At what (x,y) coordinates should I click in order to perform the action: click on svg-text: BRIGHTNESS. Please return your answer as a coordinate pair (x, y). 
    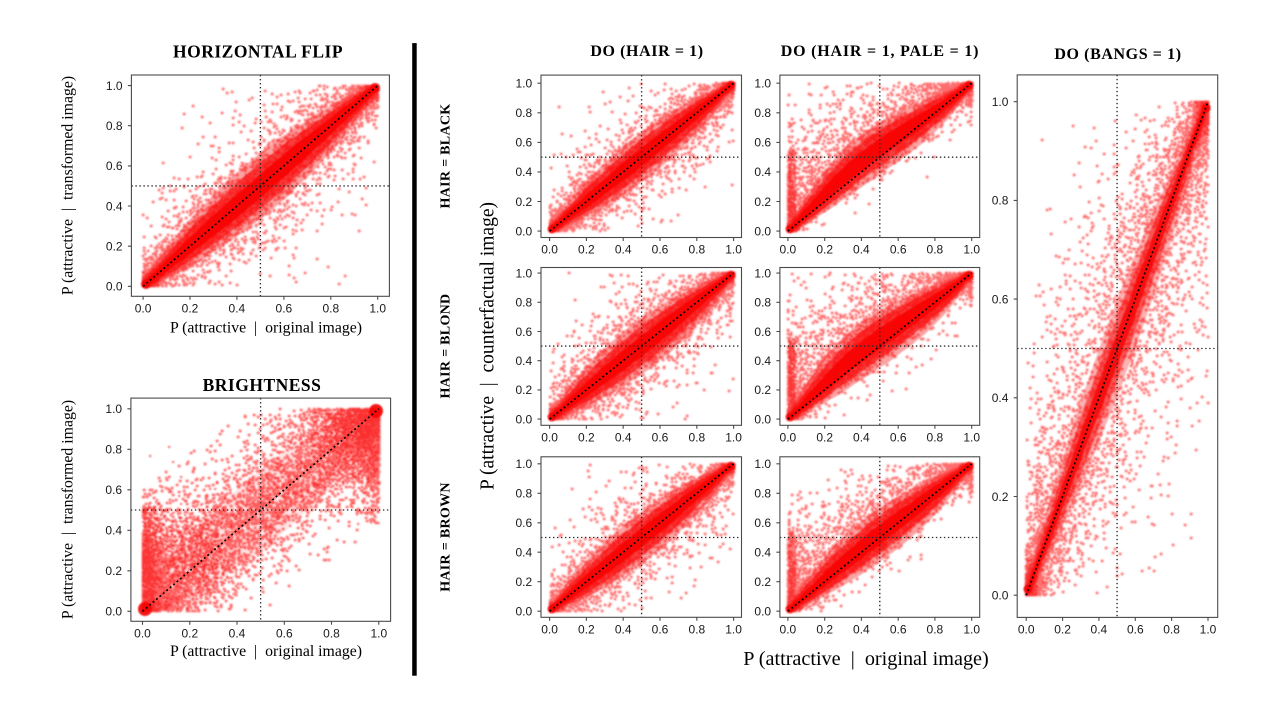
    Looking at the image, I should click on (262, 385).